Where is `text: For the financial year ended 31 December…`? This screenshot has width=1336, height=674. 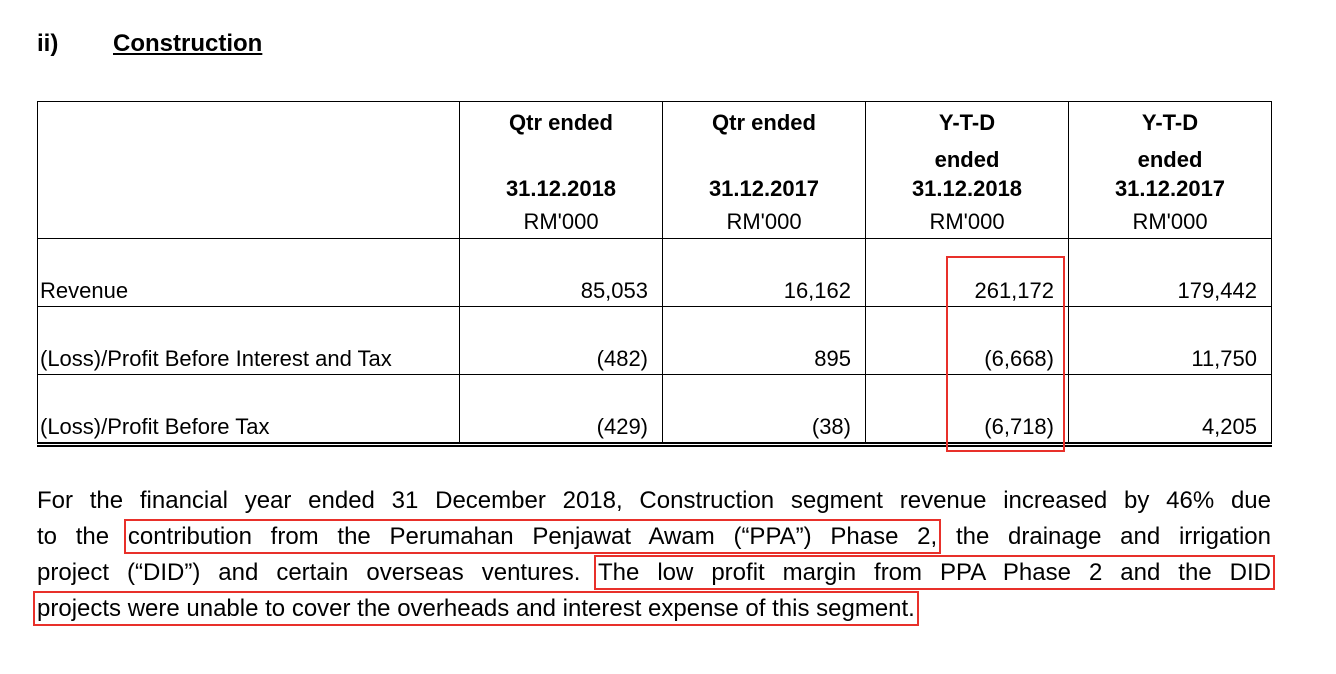
text: For the financial year ended 31 December… is located at coordinates (654, 500).